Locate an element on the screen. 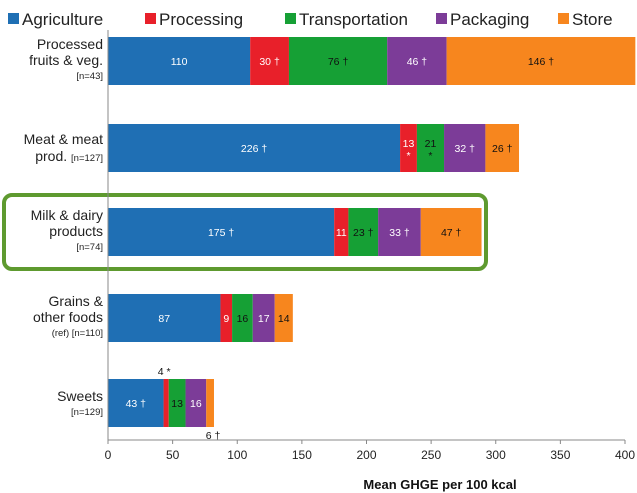  bar-meat-meat-prod-agriculture is located at coordinates (254, 148).